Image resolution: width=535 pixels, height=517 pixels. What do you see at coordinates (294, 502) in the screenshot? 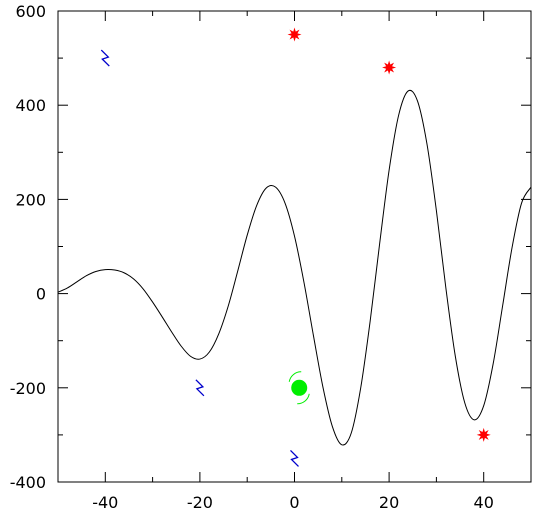
I see `x-tick-label: 0` at bounding box center [294, 502].